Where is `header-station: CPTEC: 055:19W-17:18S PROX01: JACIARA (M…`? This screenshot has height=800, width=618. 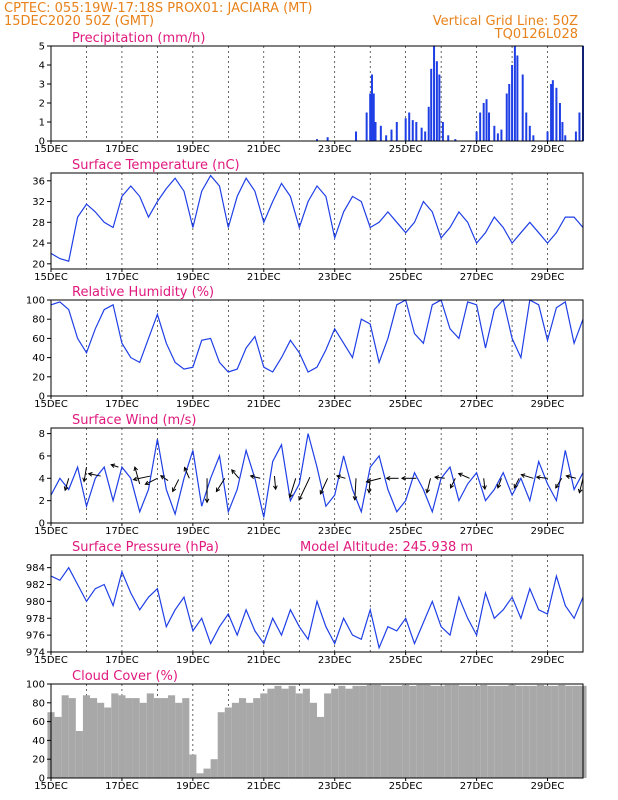 header-station: CPTEC: 055:19W-17:18S PROX01: JACIARA (M… is located at coordinates (158, 8).